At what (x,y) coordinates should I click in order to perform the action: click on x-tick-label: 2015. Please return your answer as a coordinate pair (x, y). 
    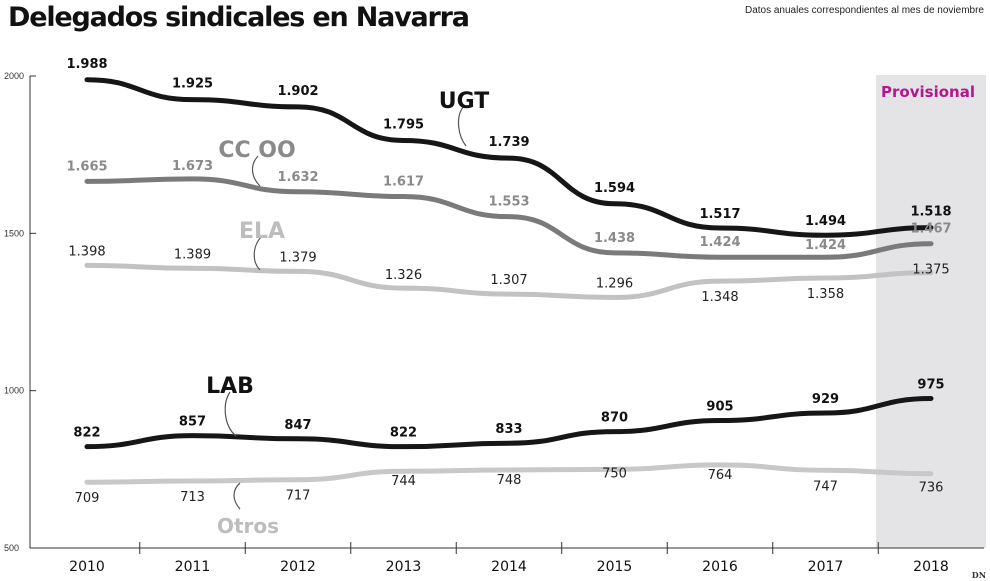
    Looking at the image, I should click on (615, 567).